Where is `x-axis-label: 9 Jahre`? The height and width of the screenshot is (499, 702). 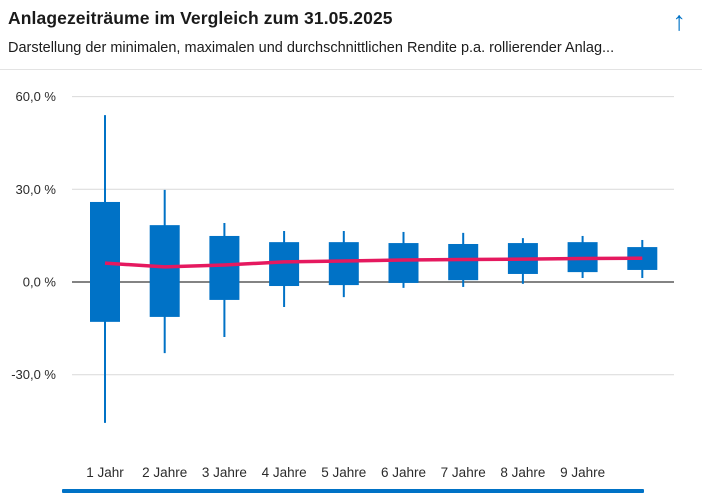 x-axis-label: 9 Jahre is located at coordinates (582, 472).